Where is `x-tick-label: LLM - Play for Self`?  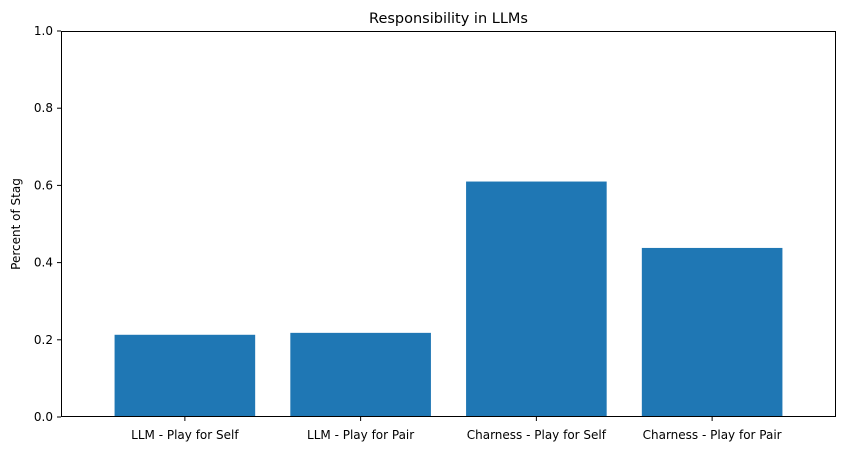 x-tick-label: LLM - Play for Self is located at coordinates (185, 435).